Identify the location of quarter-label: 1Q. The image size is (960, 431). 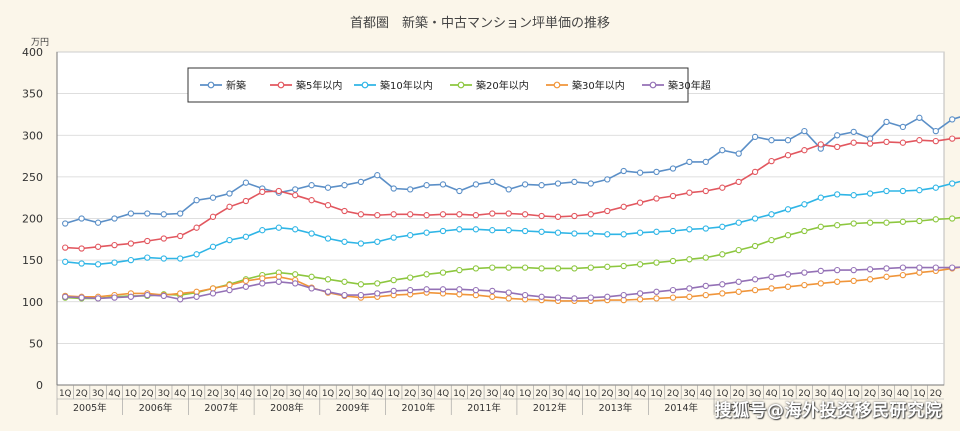
(591, 394).